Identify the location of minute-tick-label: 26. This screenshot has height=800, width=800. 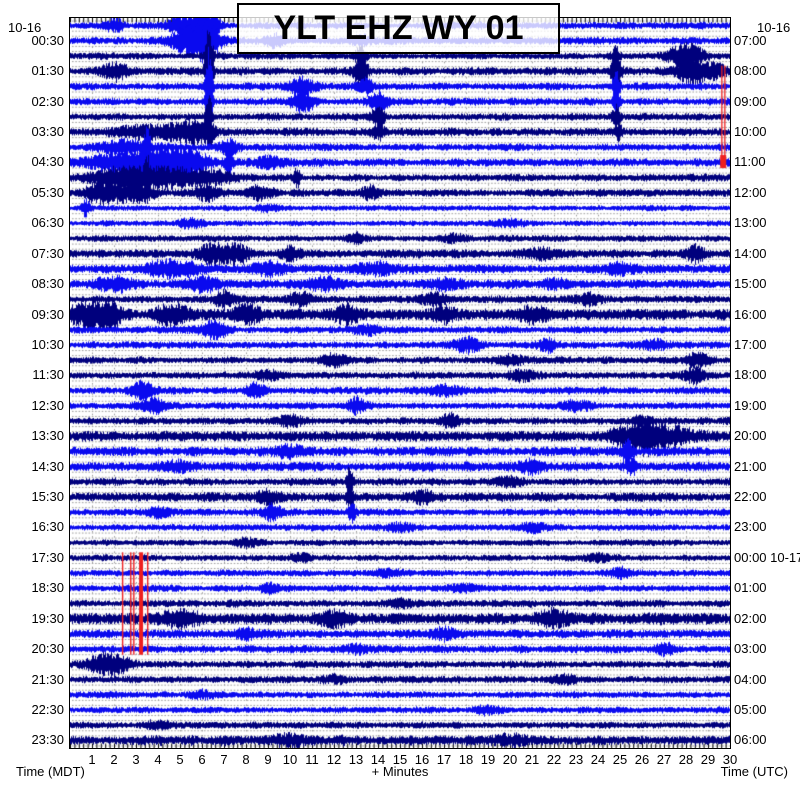
(642, 759).